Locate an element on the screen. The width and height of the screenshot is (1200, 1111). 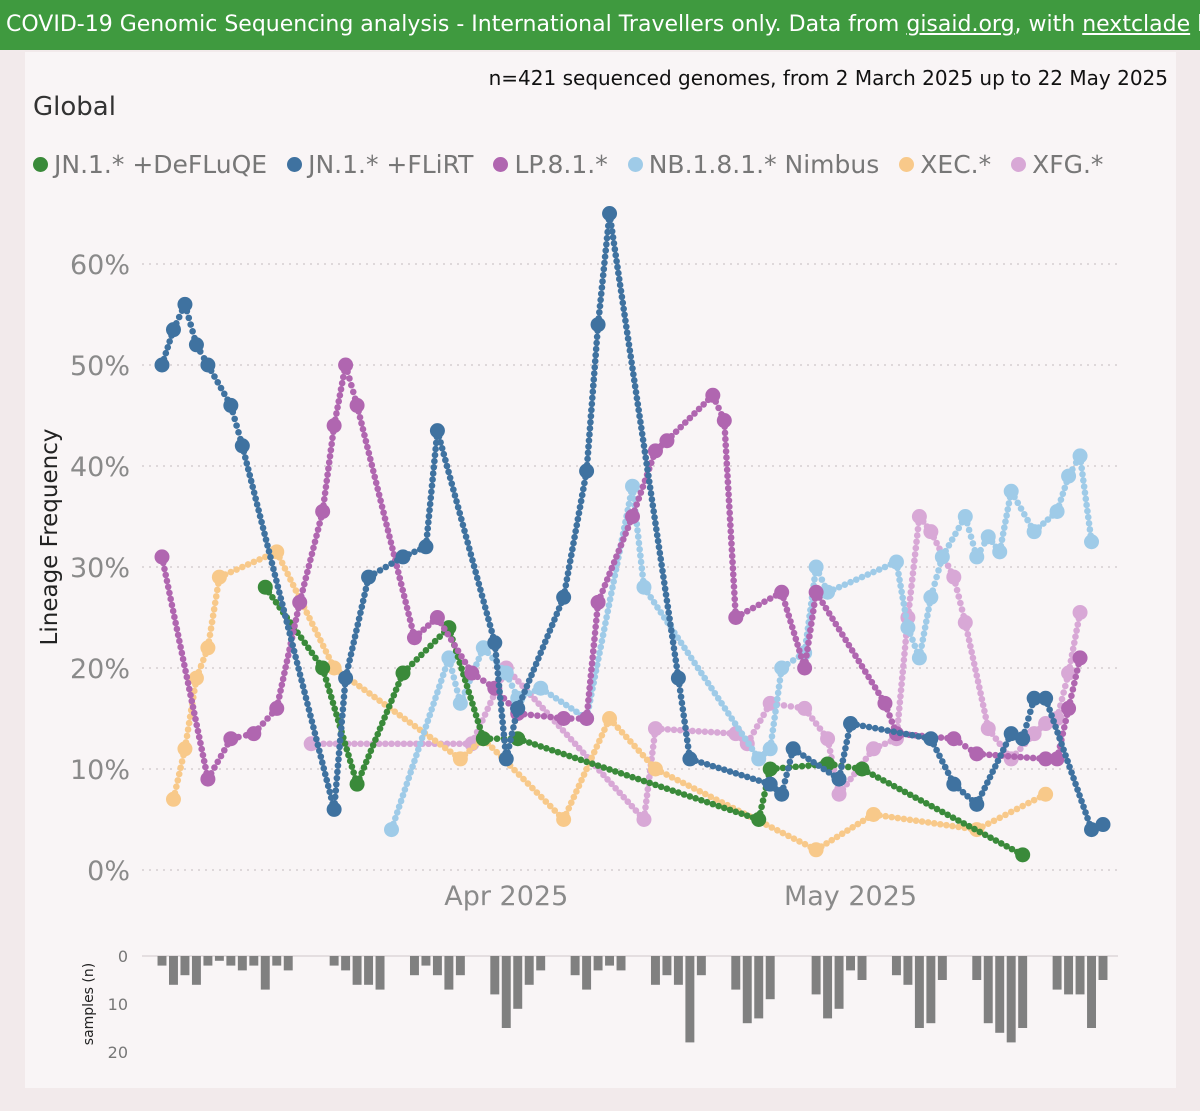
gisaid-link: gisaid.org is located at coordinates (960, 24).